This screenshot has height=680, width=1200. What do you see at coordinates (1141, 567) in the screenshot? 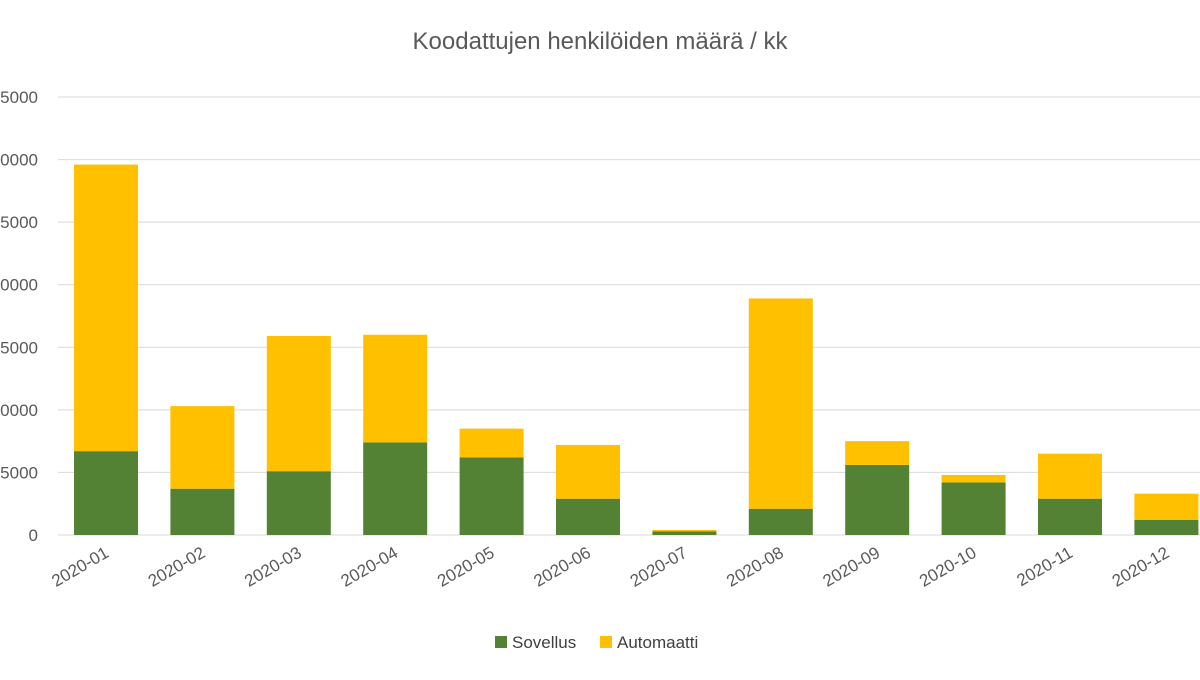
I see `x-tick-label: 2020-12` at bounding box center [1141, 567].